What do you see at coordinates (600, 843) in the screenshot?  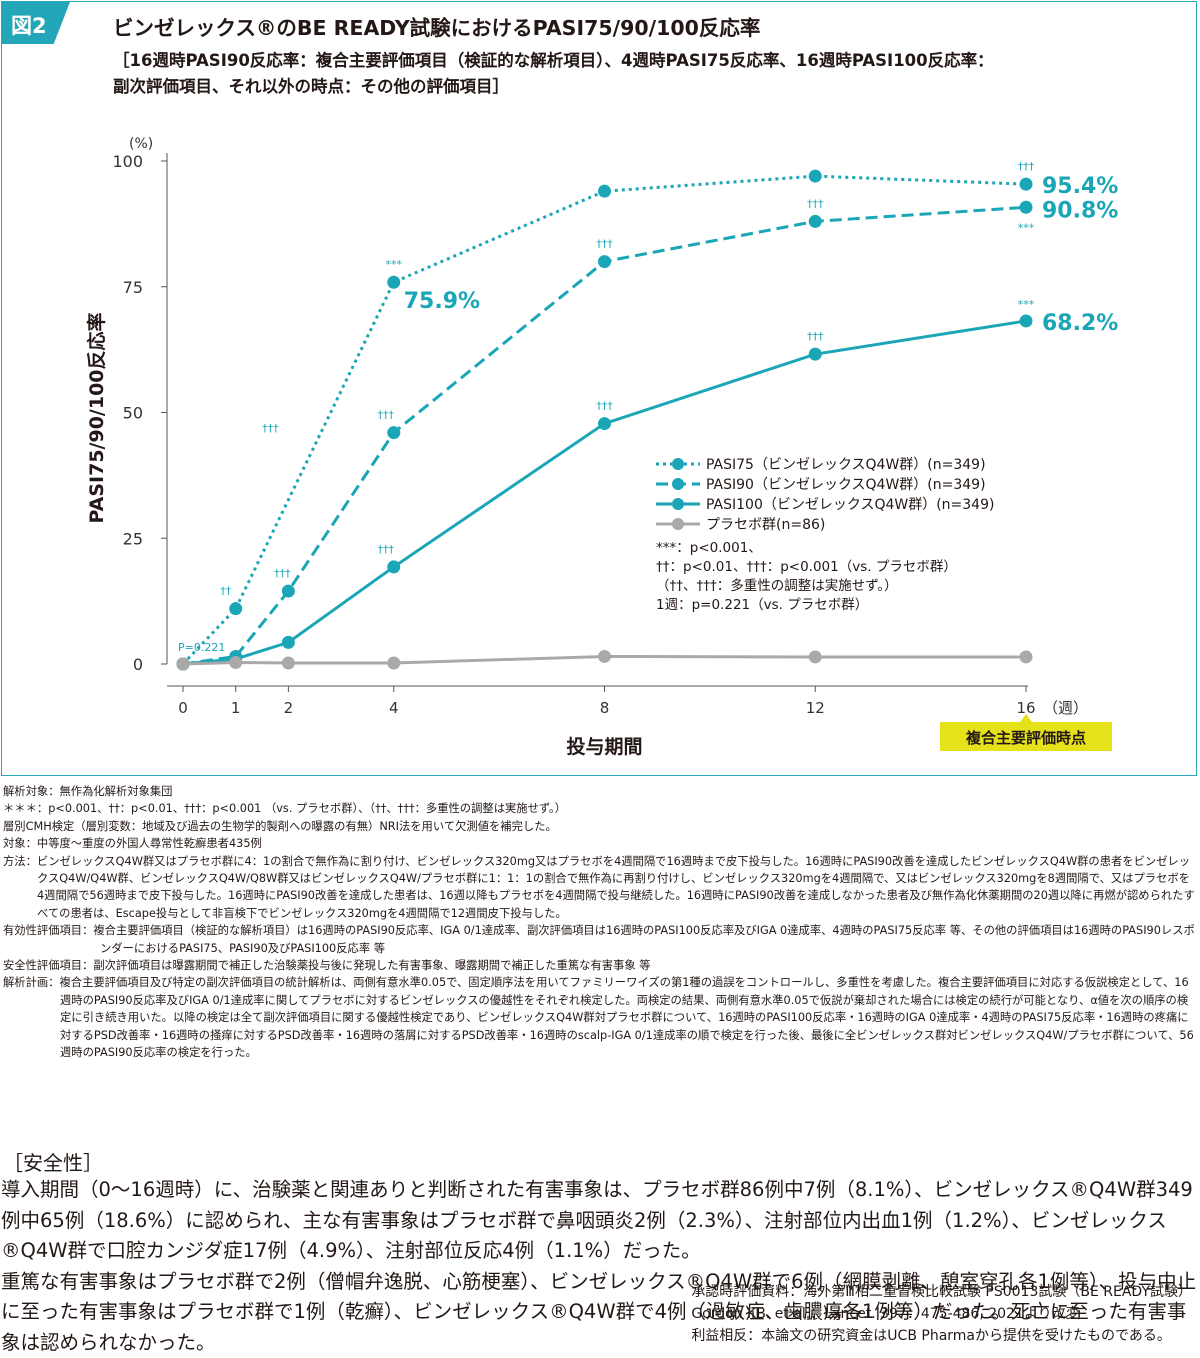 I see `note-subjects: 対象：中等度～重度の外国人尋常性乾癬患者435例` at bounding box center [600, 843].